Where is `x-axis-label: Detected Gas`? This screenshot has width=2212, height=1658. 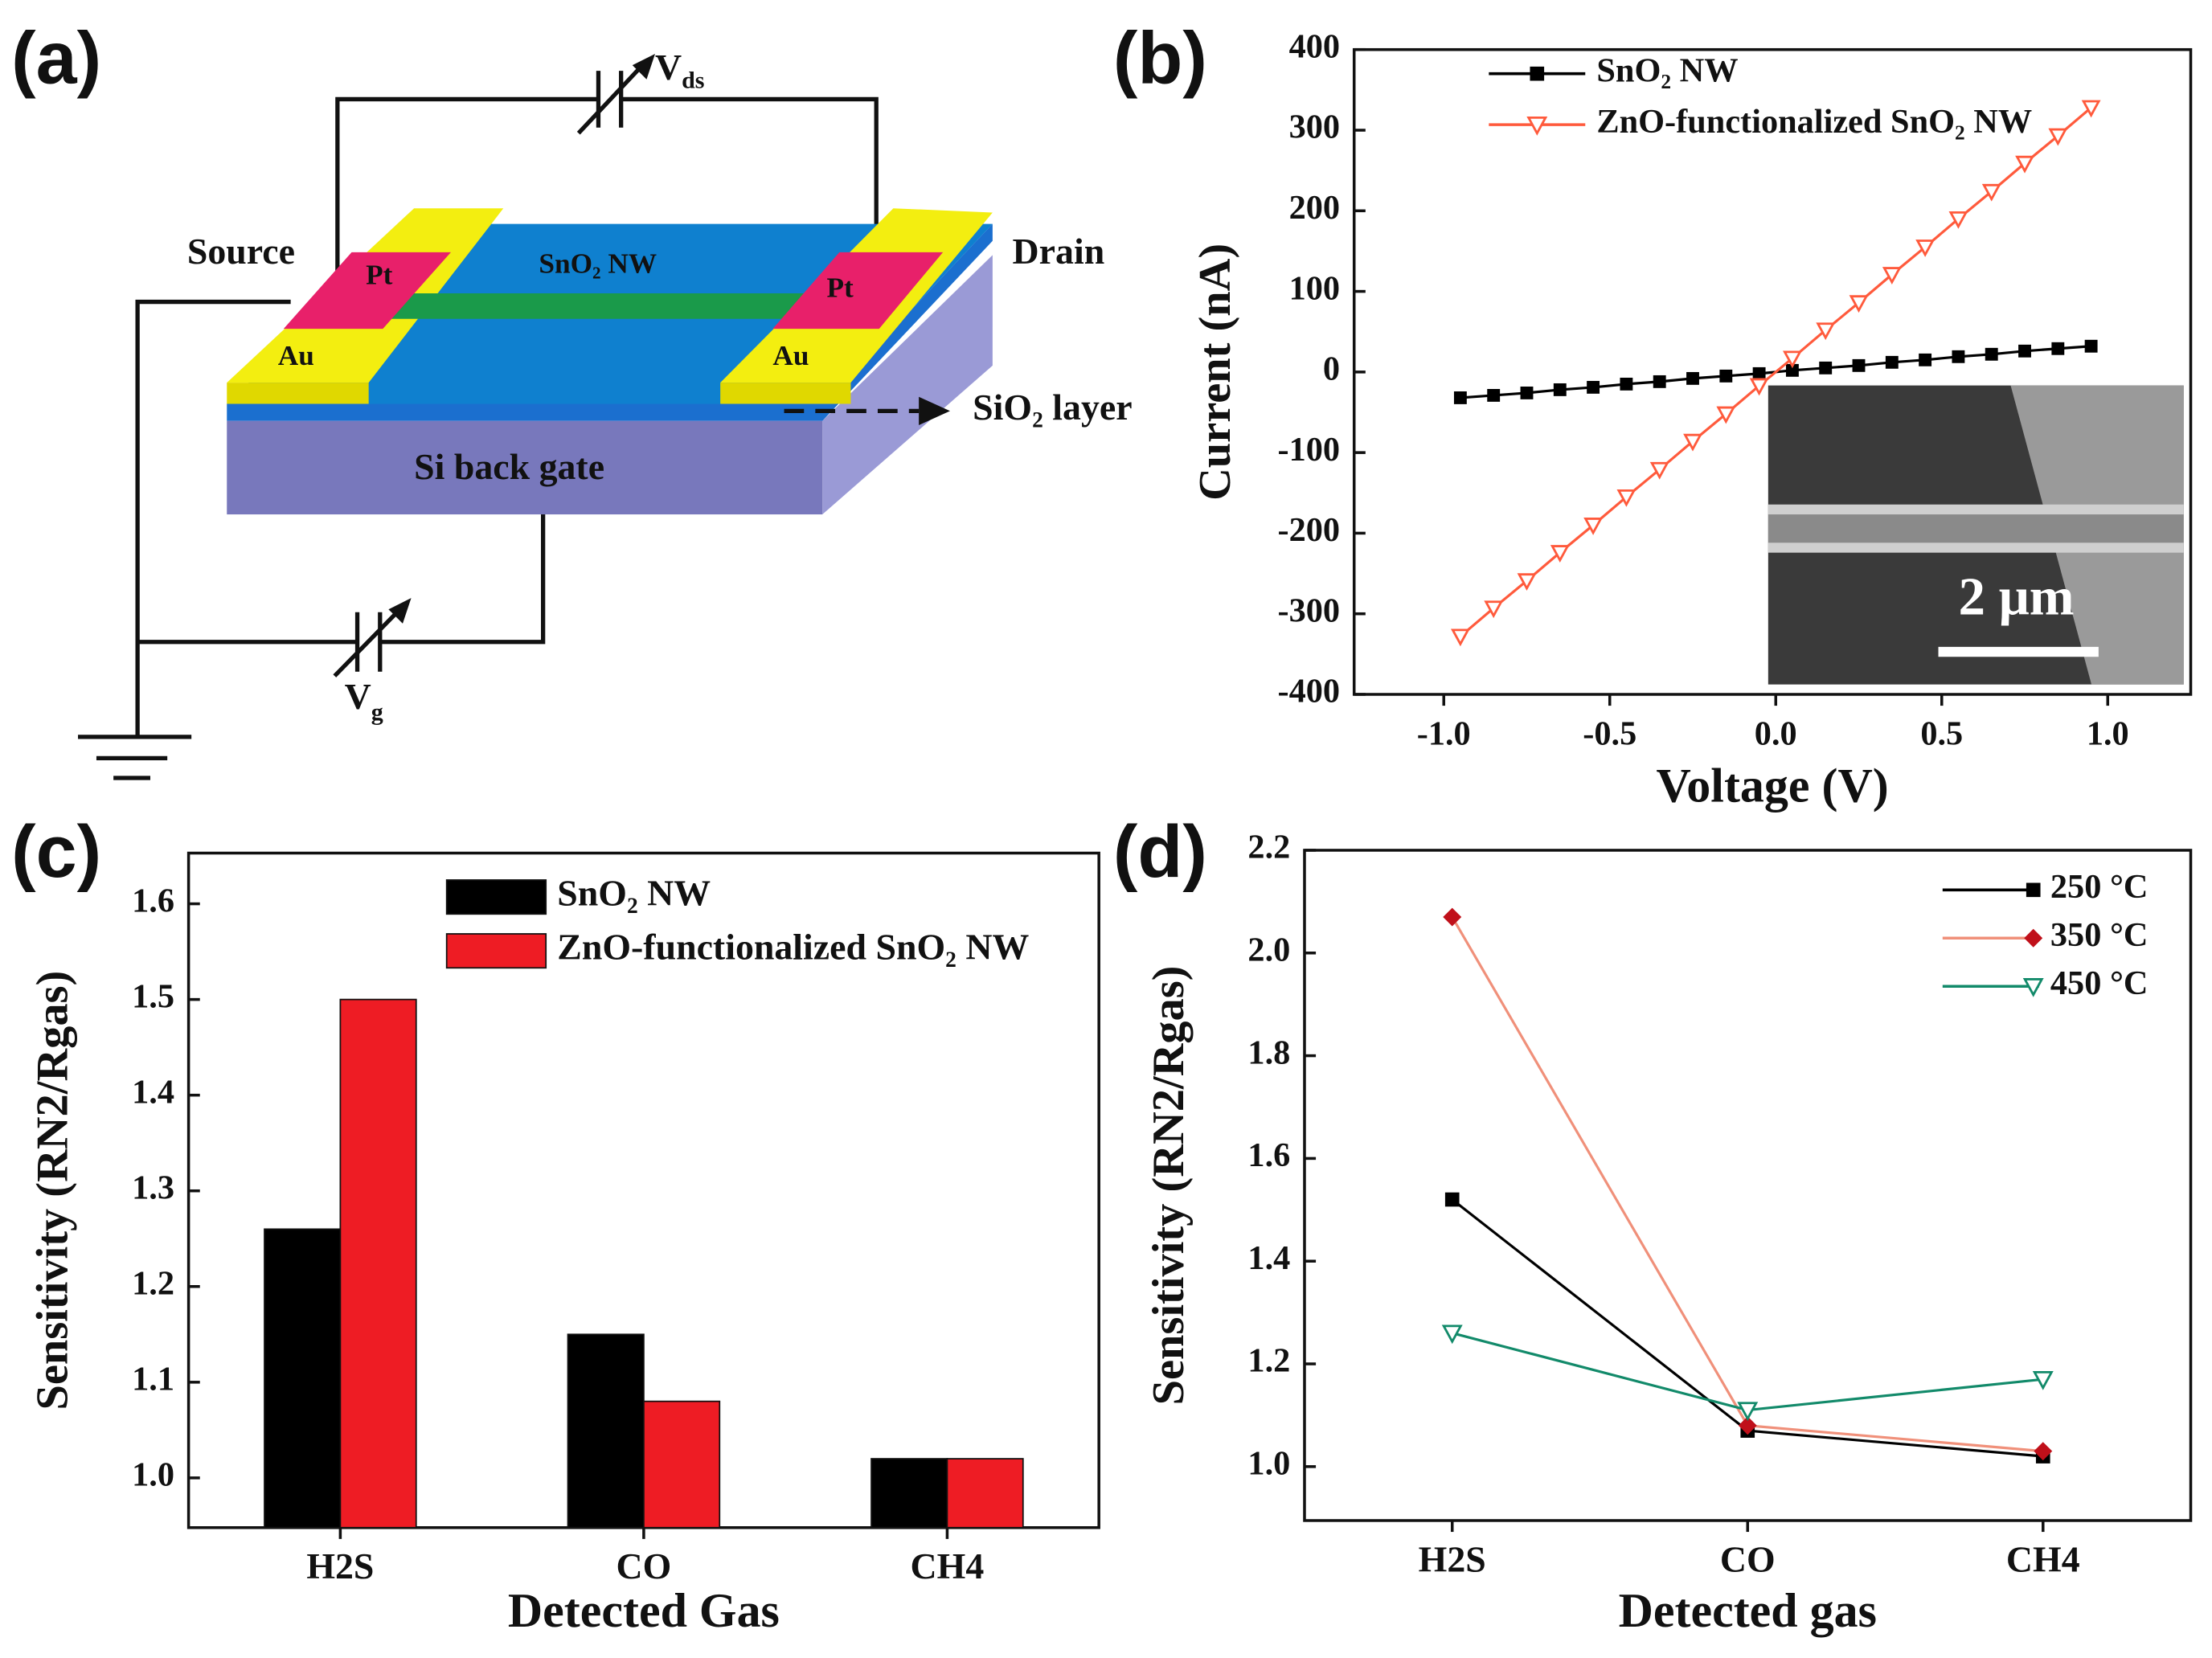 x-axis-label: Detected Gas is located at coordinates (644, 1610).